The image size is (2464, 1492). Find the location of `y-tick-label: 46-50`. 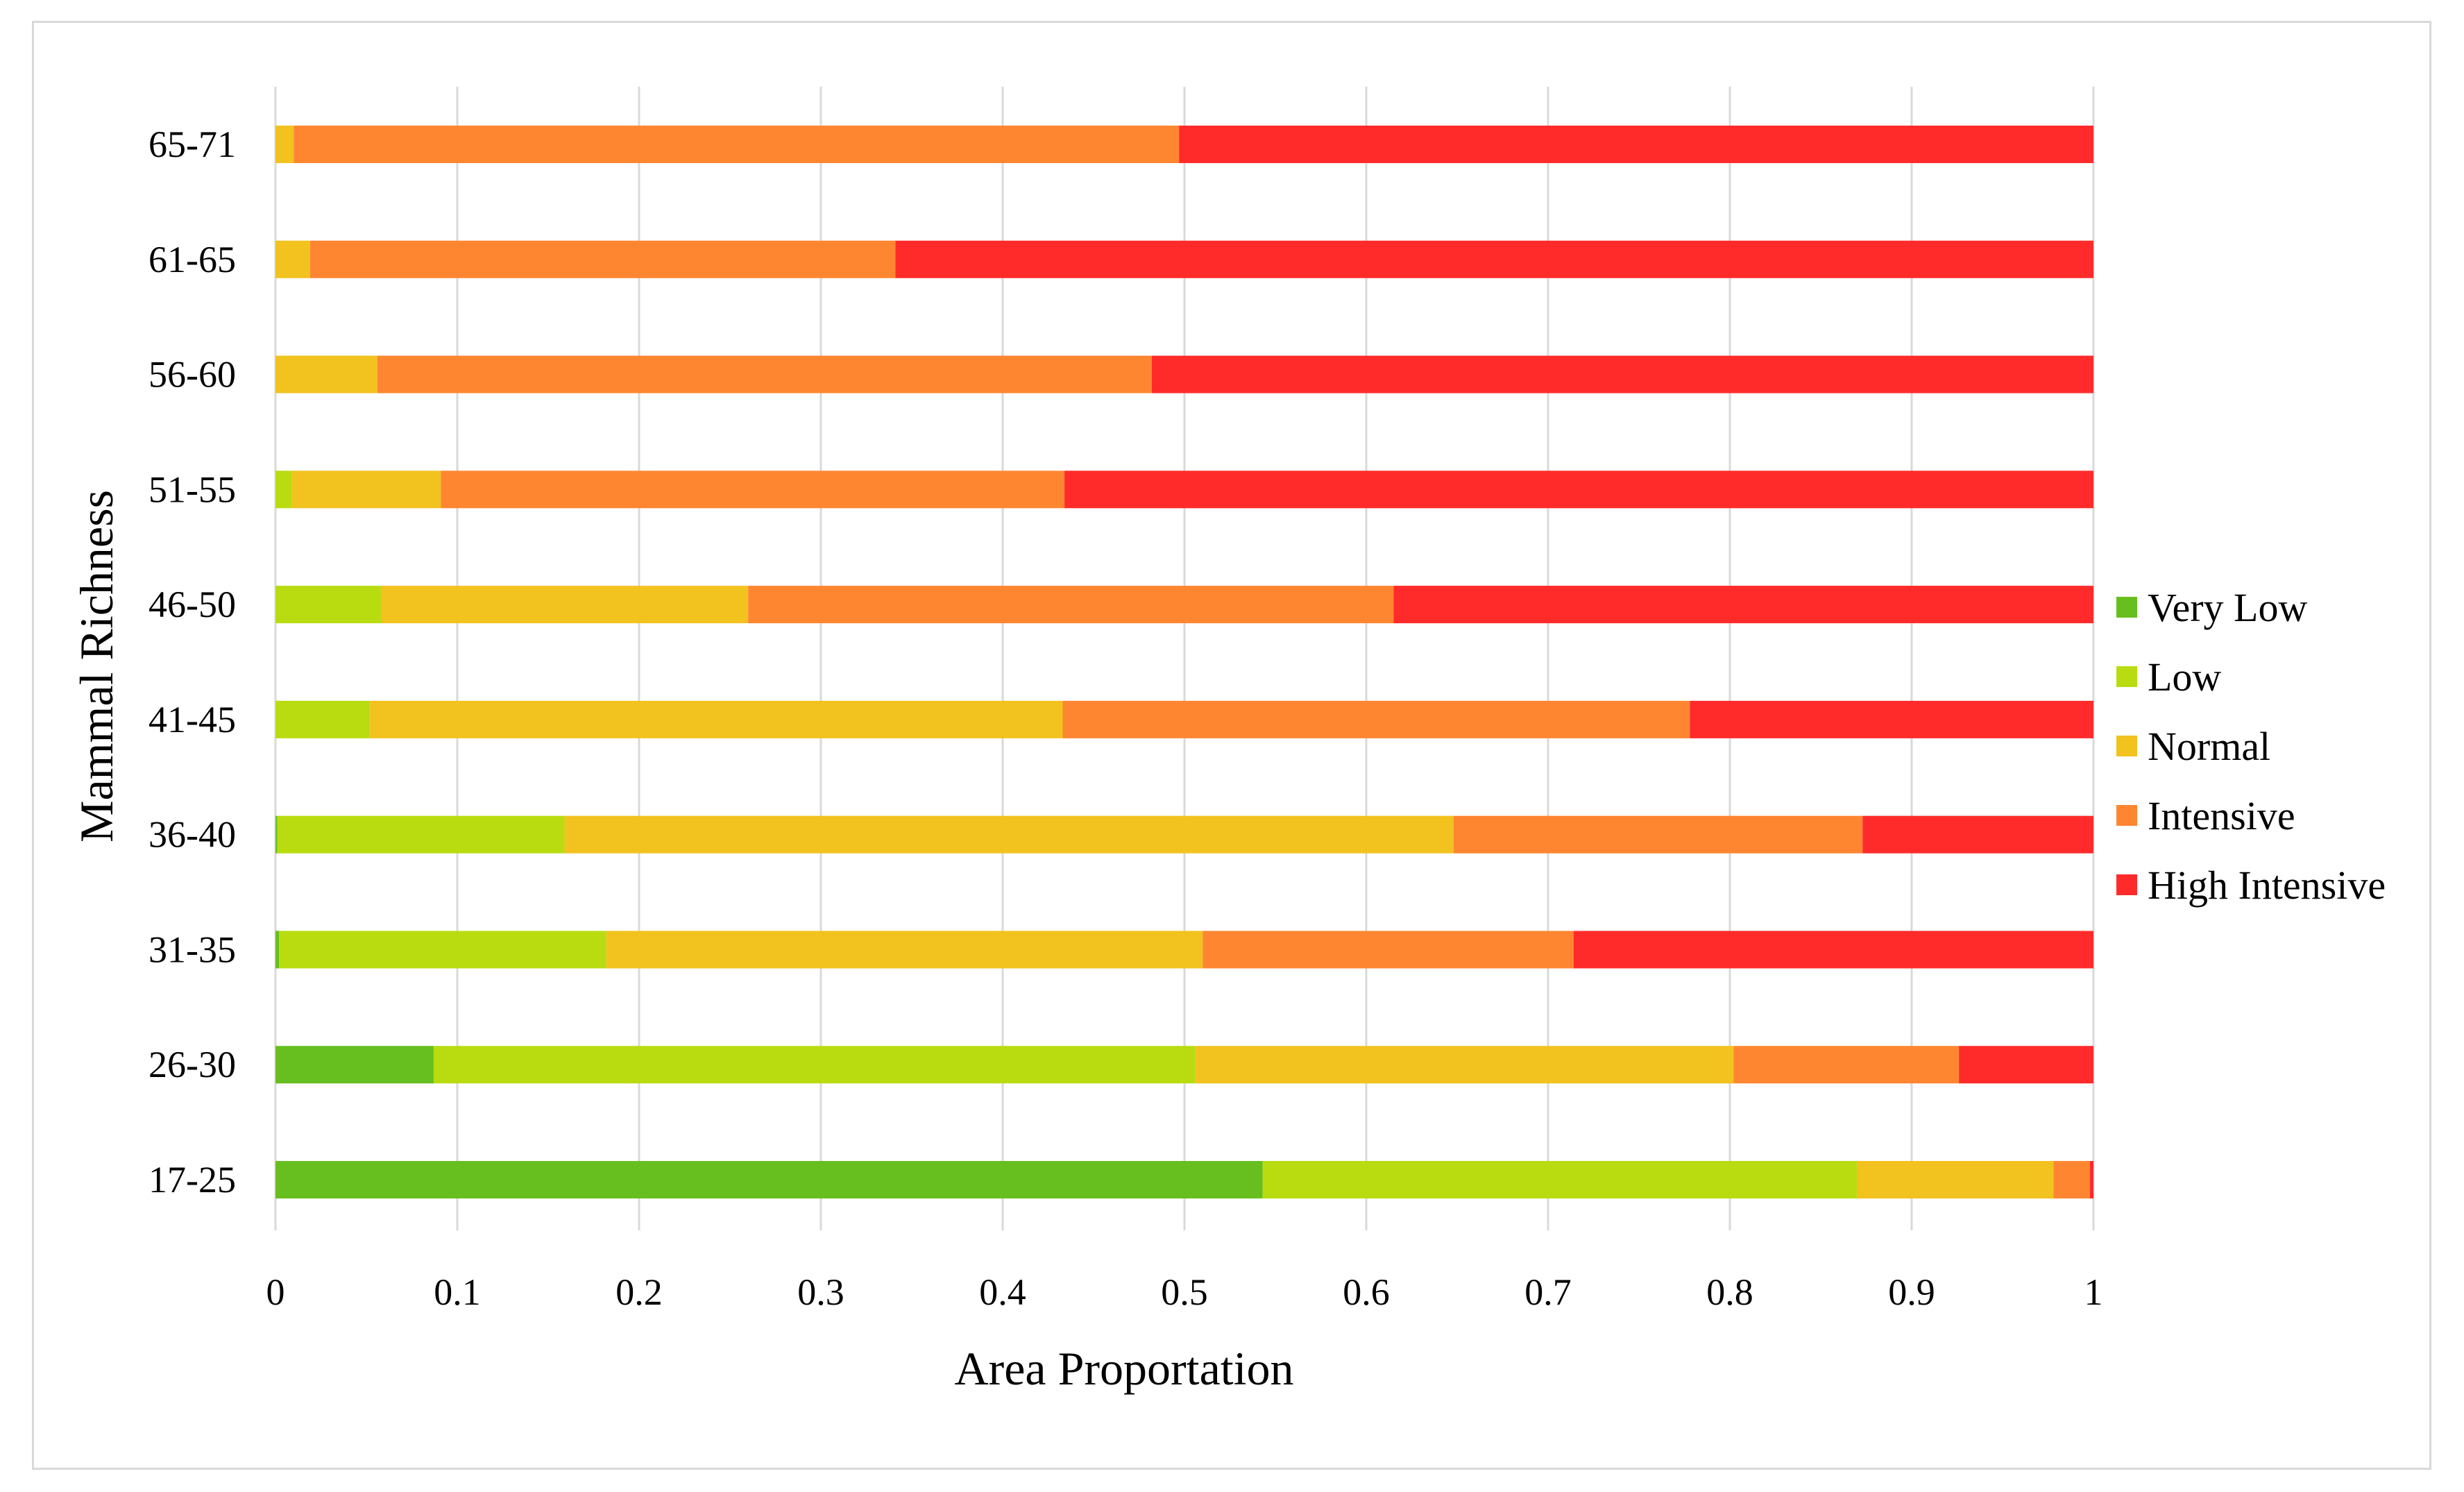

y-tick-label: 46-50 is located at coordinates (192, 604).